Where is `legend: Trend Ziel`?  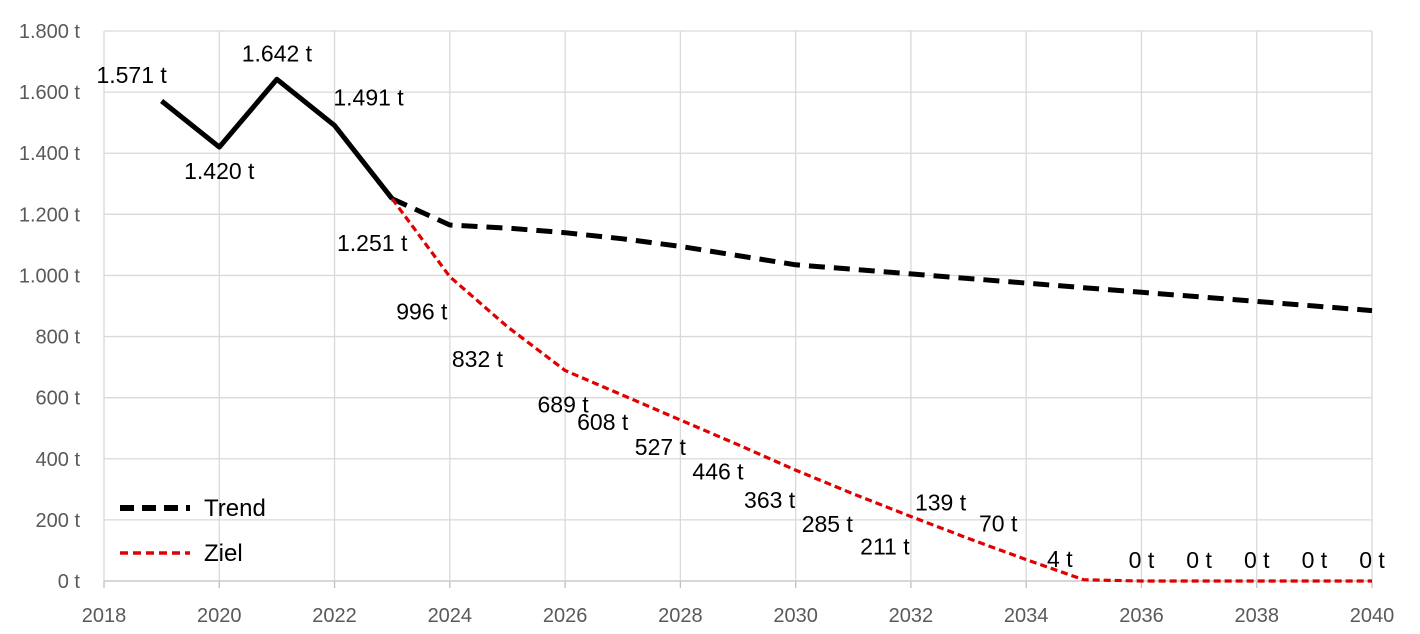 legend: Trend Ziel is located at coordinates (193, 531).